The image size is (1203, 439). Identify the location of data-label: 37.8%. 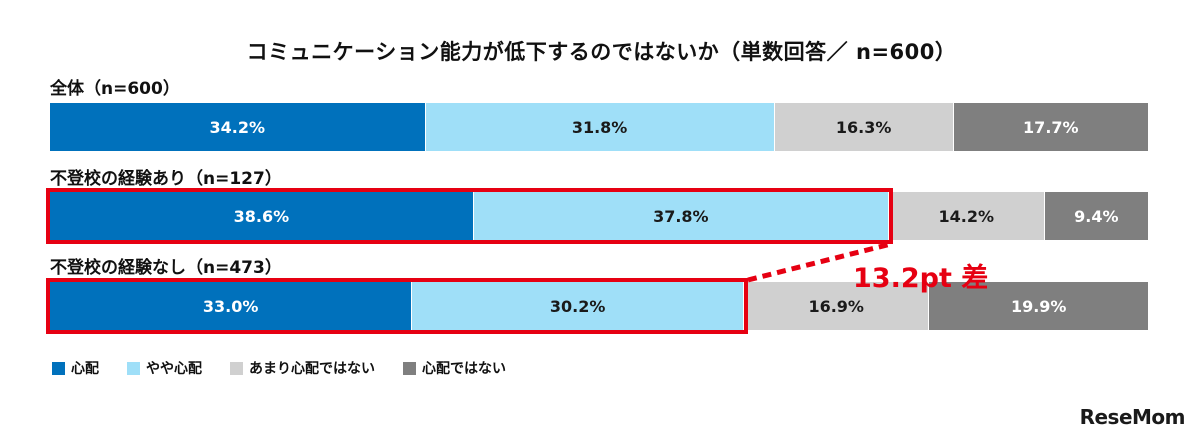
(681, 216).